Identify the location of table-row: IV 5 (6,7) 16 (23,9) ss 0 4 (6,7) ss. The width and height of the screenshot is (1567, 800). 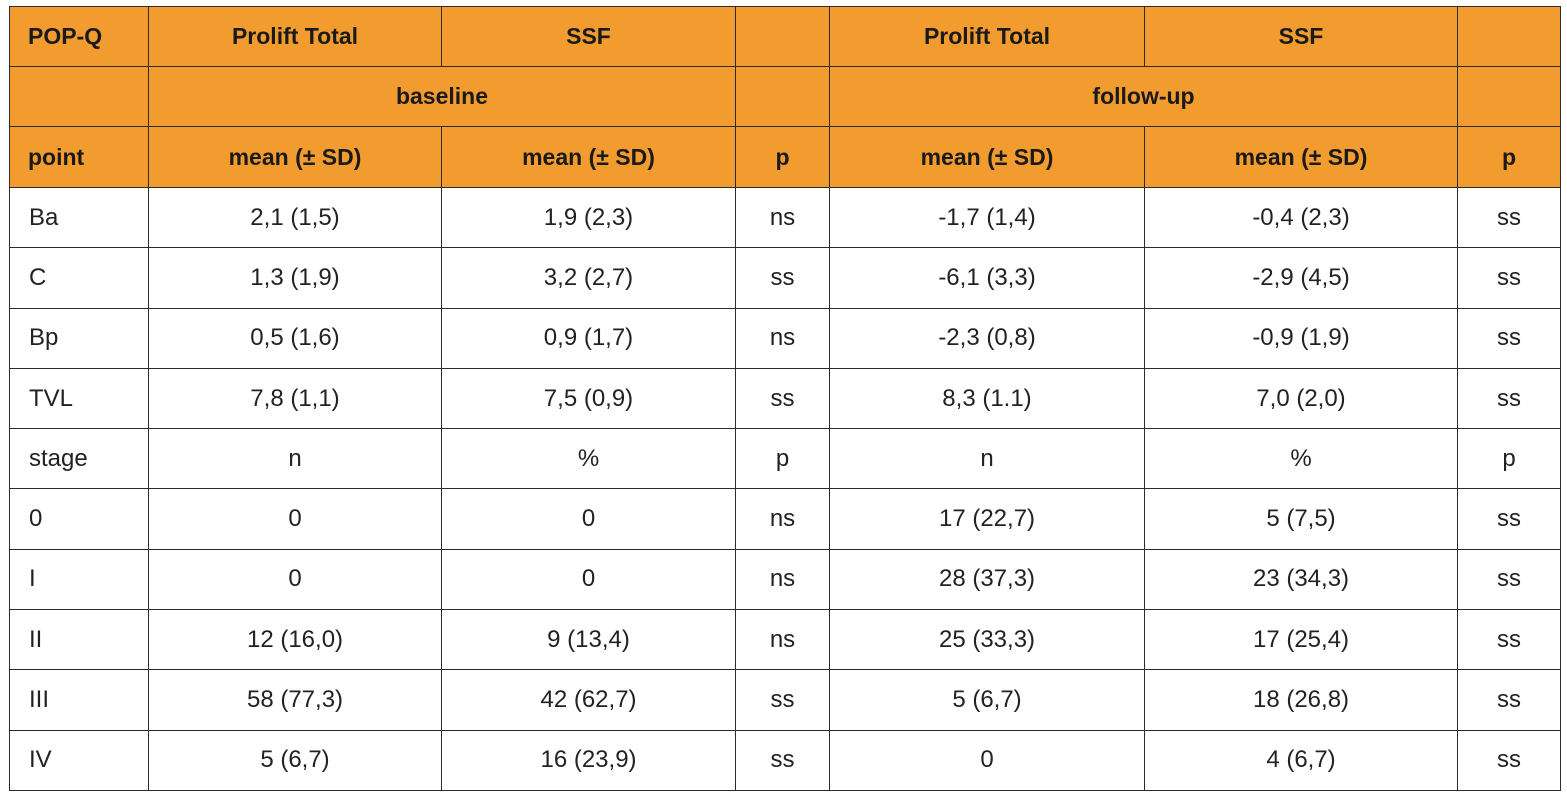
(785, 760).